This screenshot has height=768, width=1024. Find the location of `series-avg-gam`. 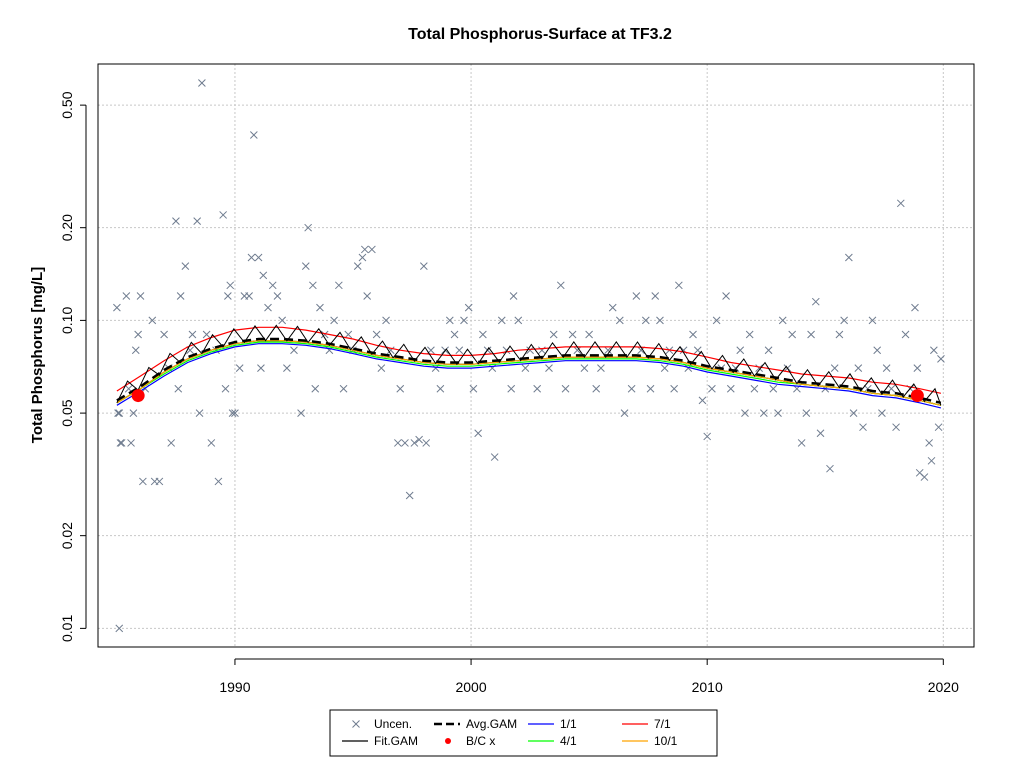

series-avg-gam is located at coordinates (529, 371).